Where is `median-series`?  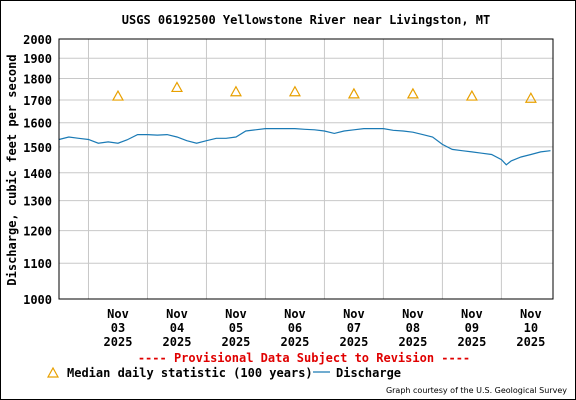
median-series is located at coordinates (324, 92).